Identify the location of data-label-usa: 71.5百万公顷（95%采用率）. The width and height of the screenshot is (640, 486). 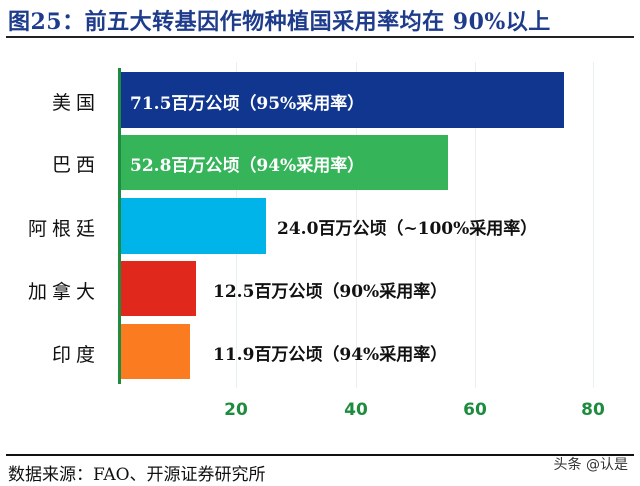
(247, 104).